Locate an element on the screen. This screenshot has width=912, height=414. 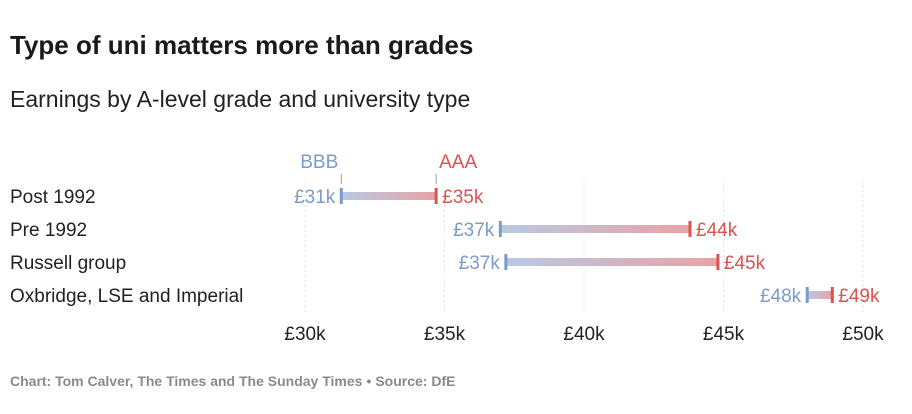
category-label: Oxbridge, LSE and Imperial is located at coordinates (126, 296).